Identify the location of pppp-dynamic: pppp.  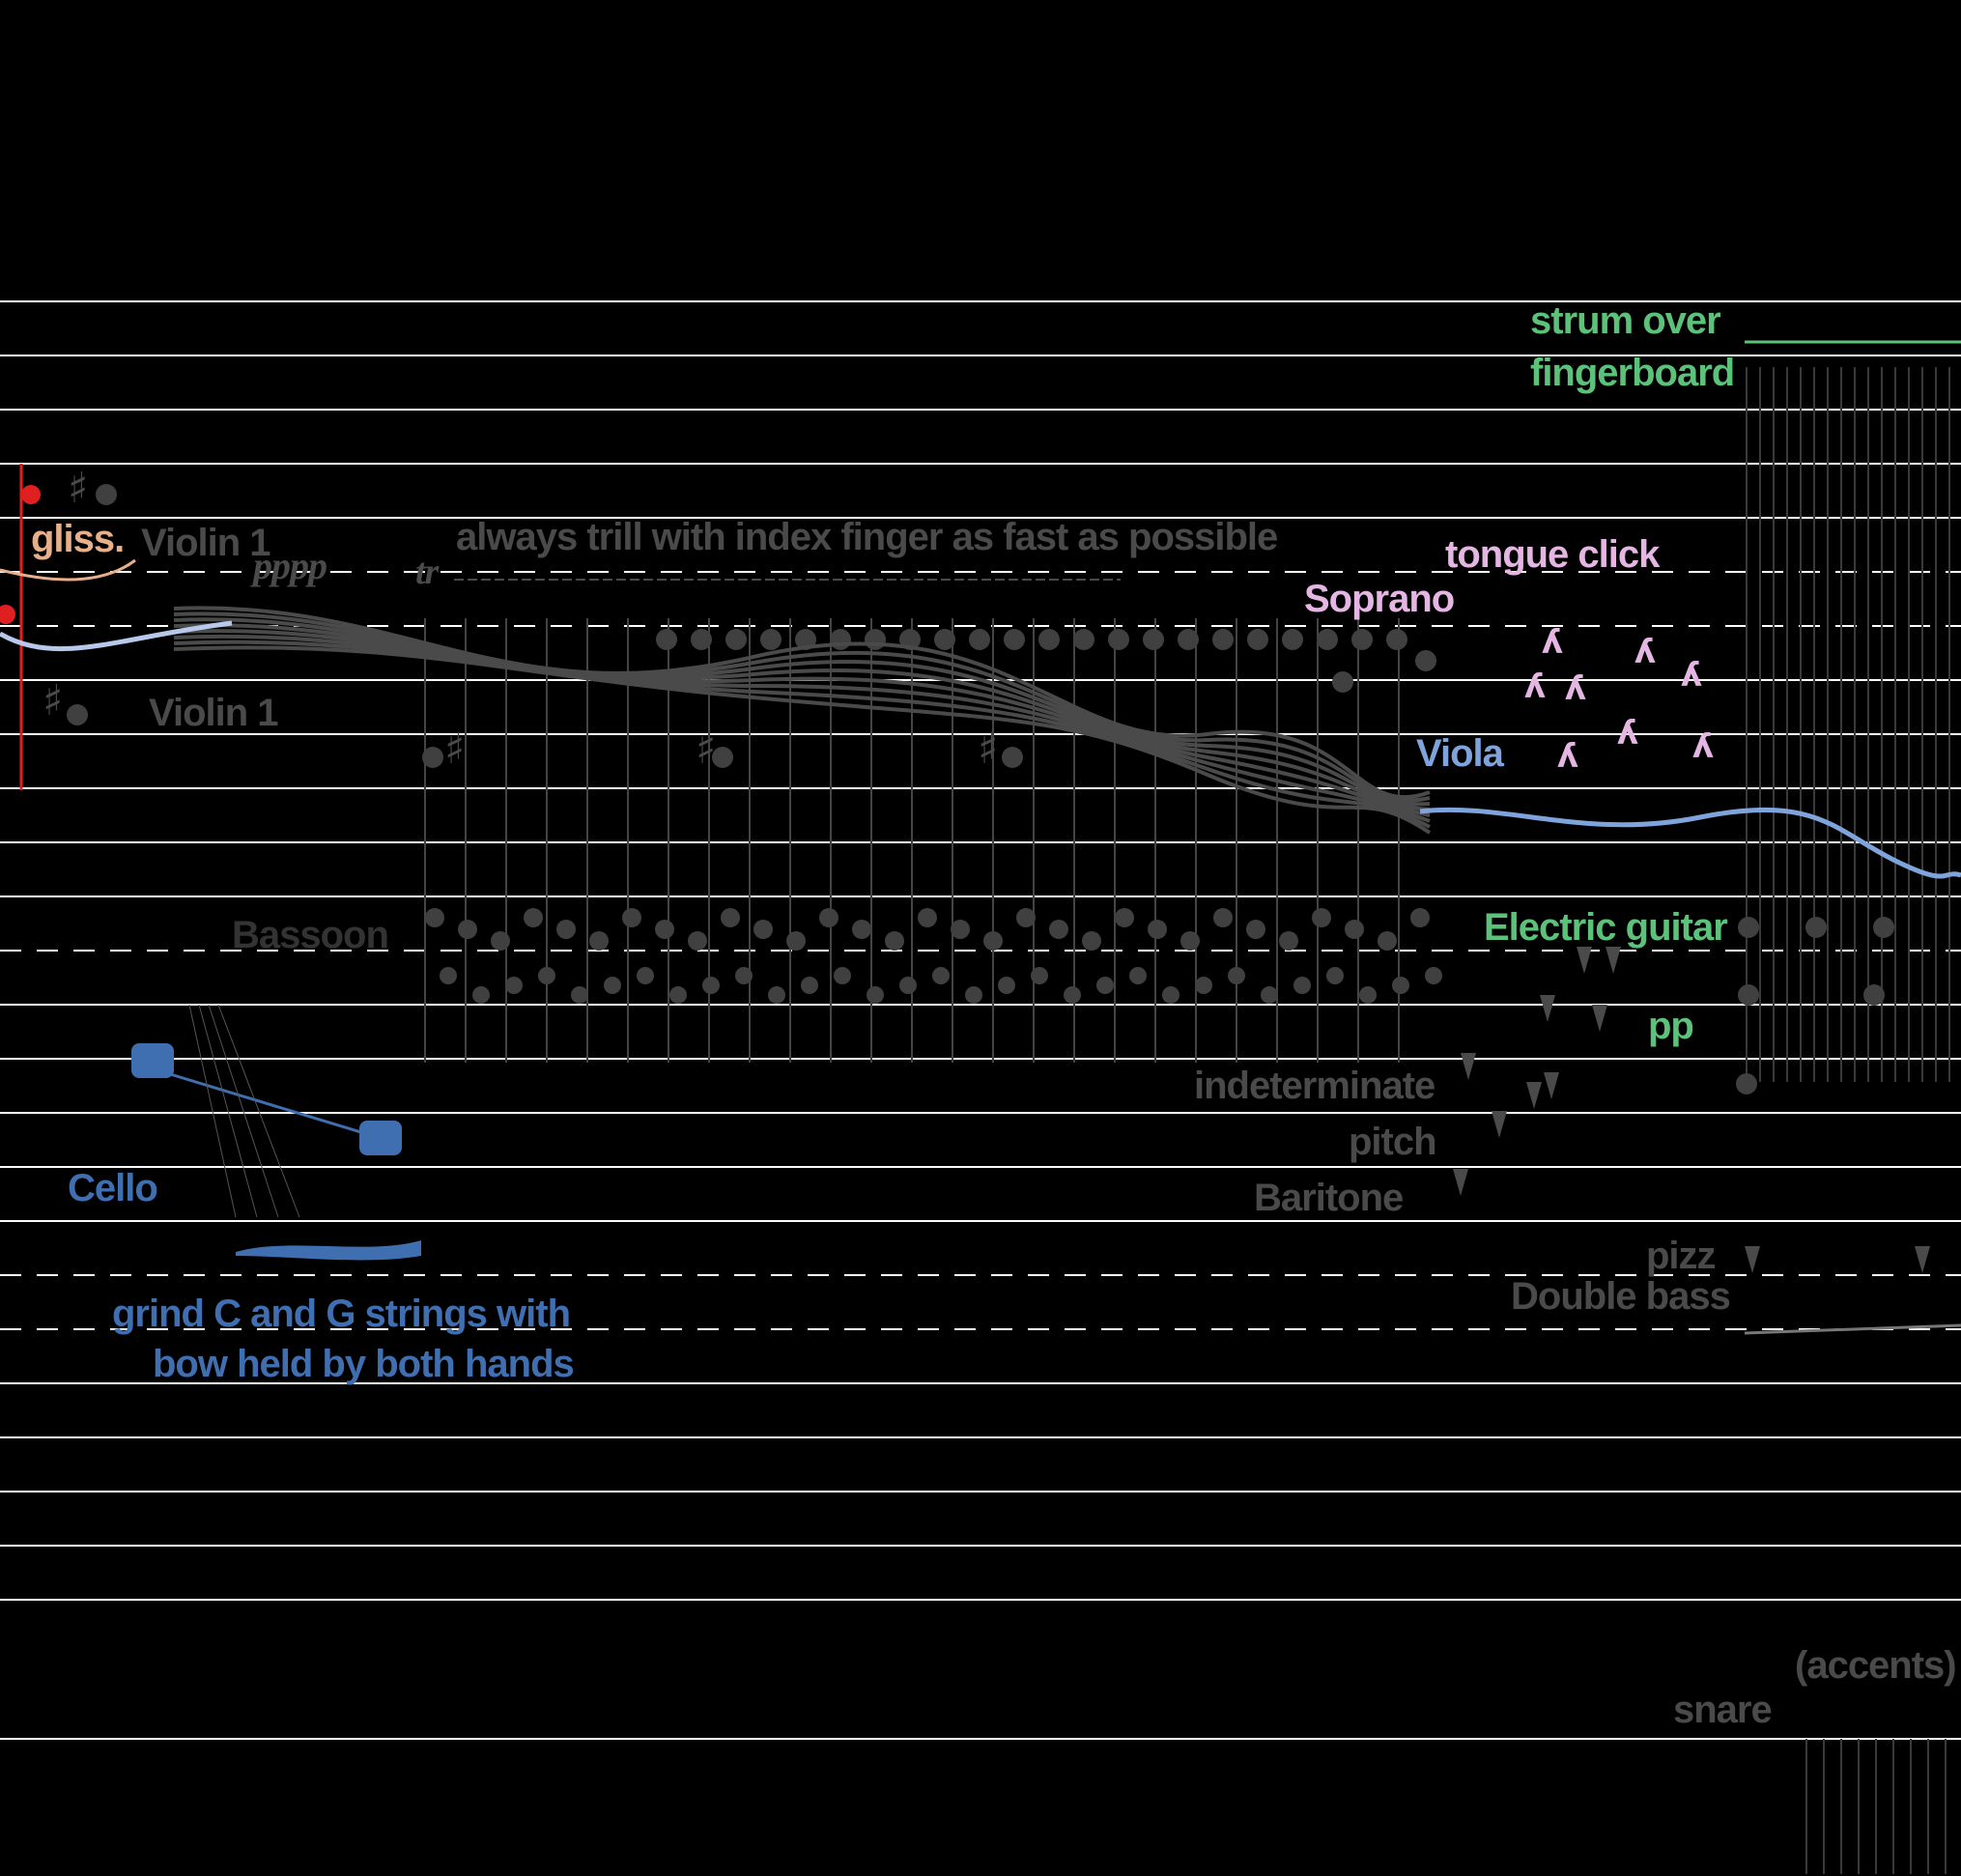
(290, 566).